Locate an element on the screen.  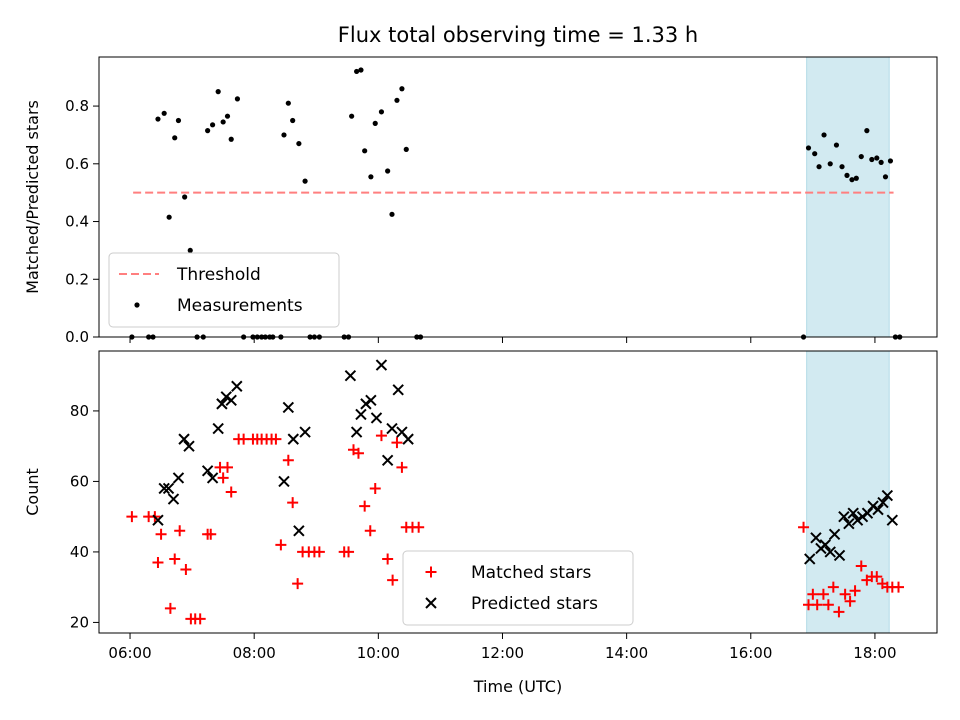
count-y-axis-label: Count is located at coordinates (32, 492).